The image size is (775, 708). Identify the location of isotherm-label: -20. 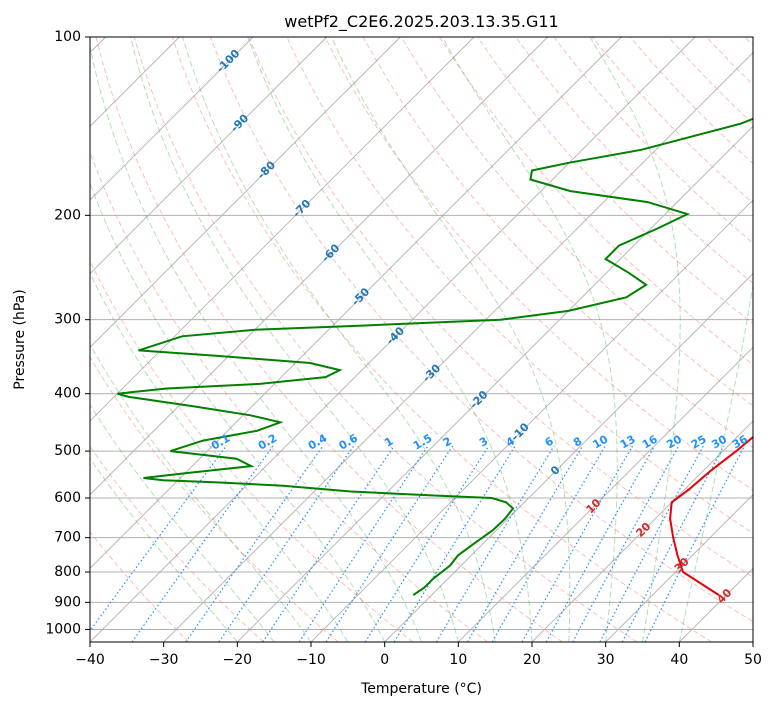
(478, 399).